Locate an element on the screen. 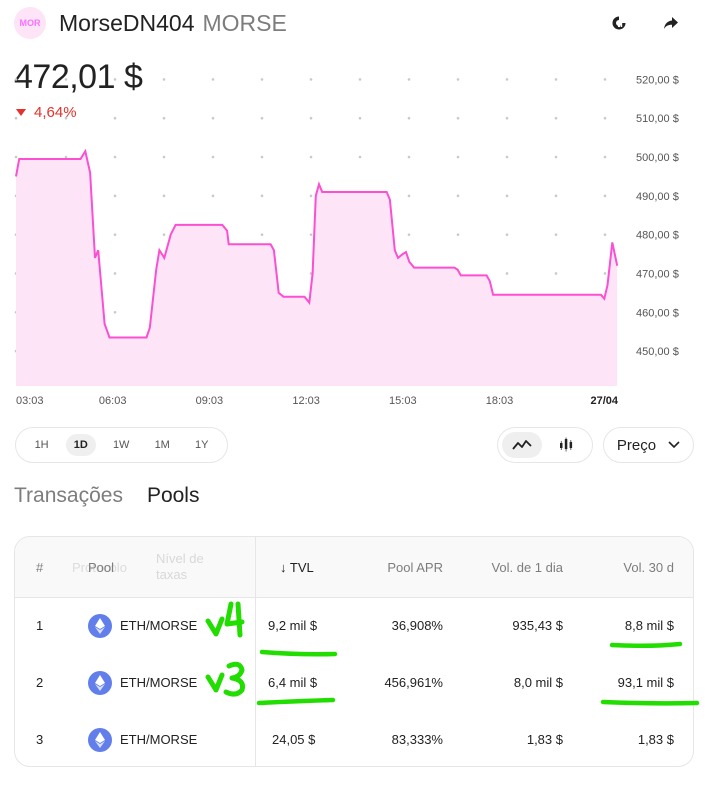 This screenshot has width=705, height=787. token-logo: MOR is located at coordinates (30, 23).